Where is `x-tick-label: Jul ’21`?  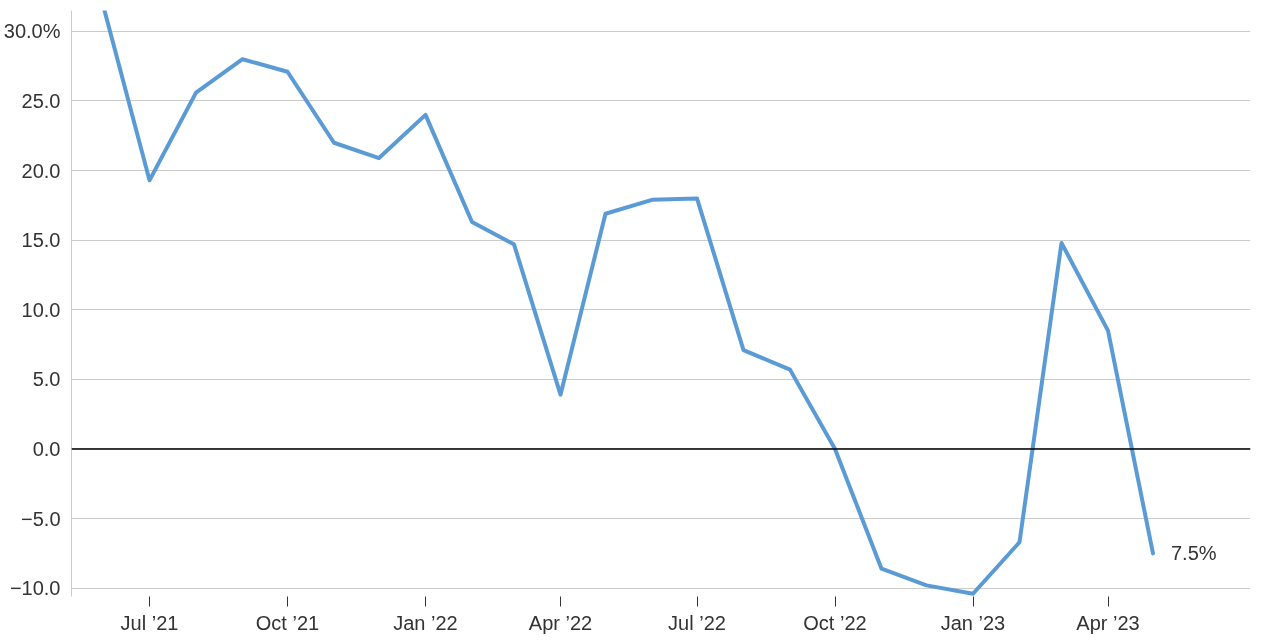 x-tick-label: Jul ’21 is located at coordinates (149, 622).